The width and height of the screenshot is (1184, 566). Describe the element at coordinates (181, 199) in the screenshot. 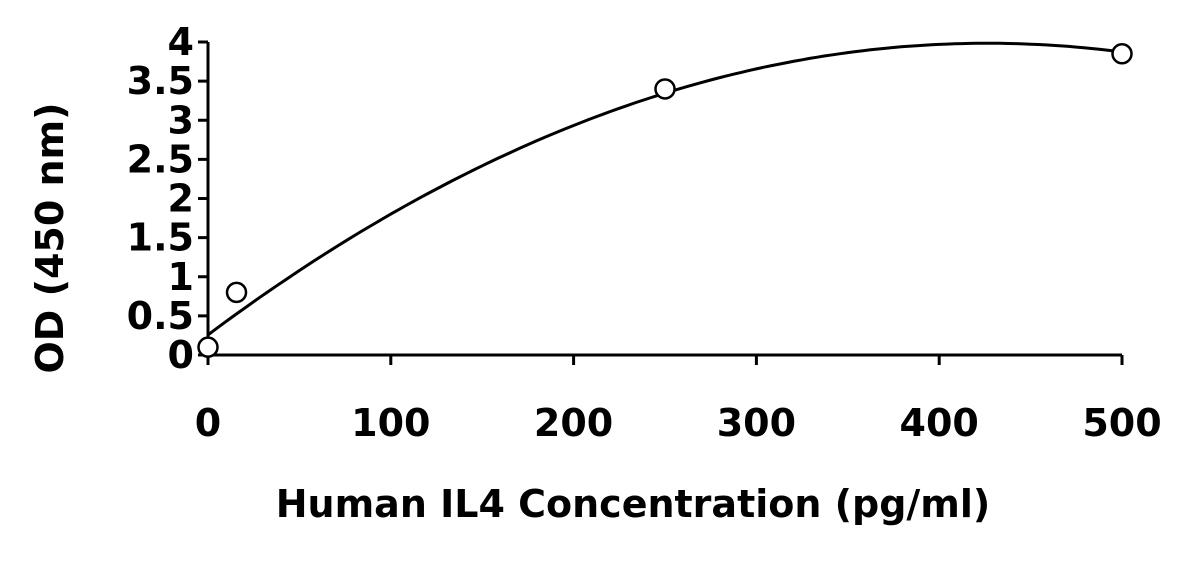

I see `y-tick-label: 2` at that location.